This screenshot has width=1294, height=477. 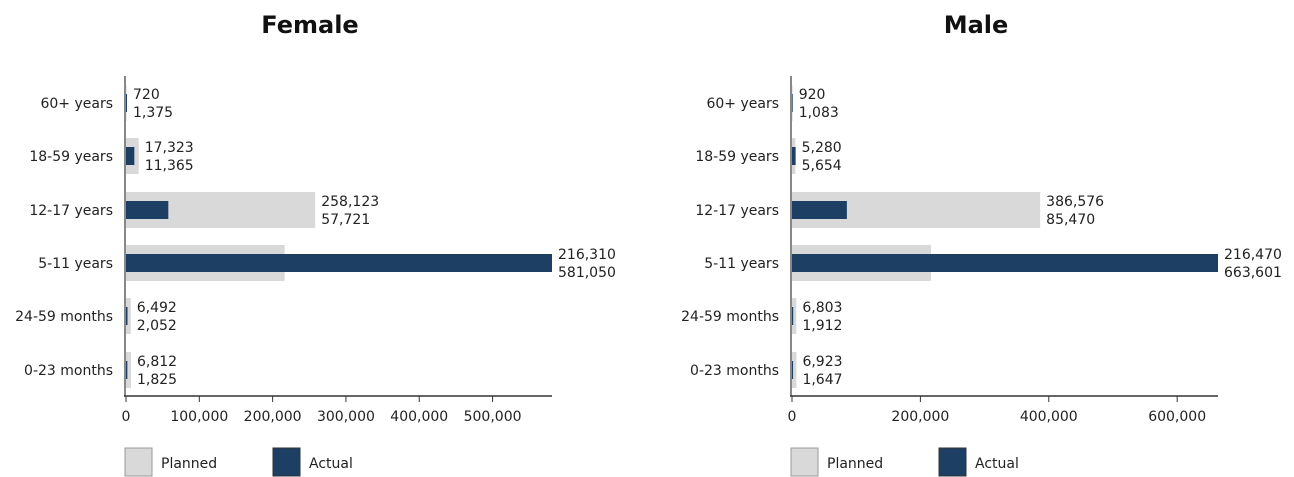 I want to click on planned-value-label: 216,310, so click(x=587, y=255).